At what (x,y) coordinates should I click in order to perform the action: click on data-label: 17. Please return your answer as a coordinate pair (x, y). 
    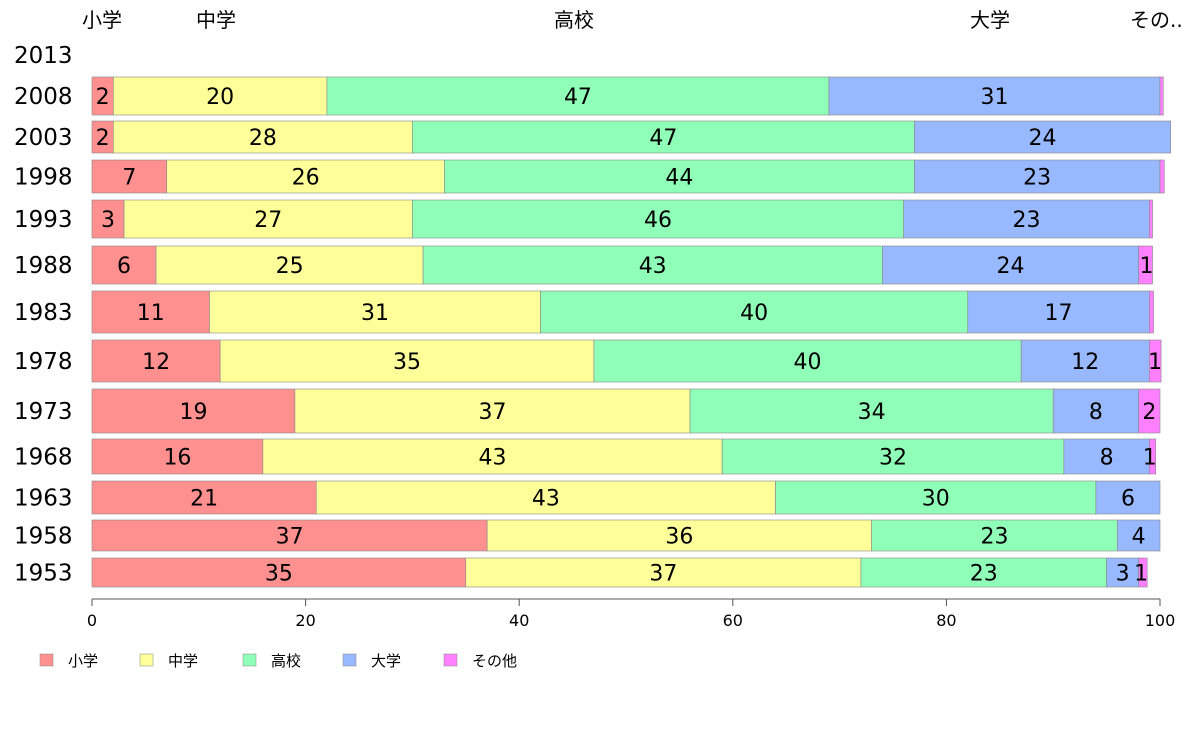
    Looking at the image, I should click on (1059, 313).